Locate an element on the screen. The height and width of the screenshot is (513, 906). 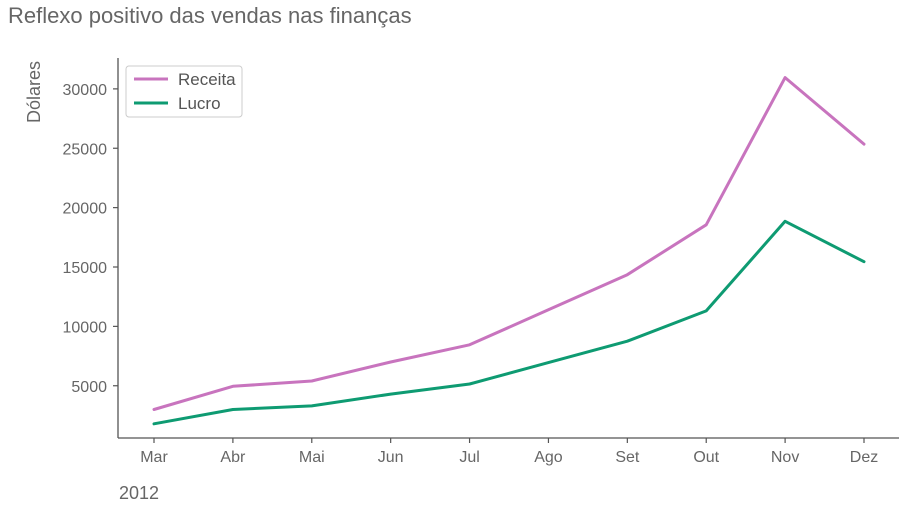
y-axis-label: Dólares is located at coordinates (34, 92).